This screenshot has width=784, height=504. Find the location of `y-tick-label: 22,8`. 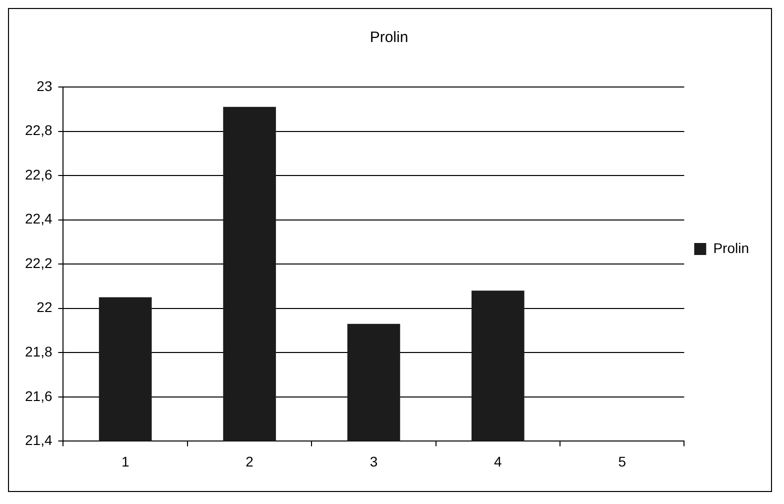

y-tick-label: 22,8 is located at coordinates (38, 130).